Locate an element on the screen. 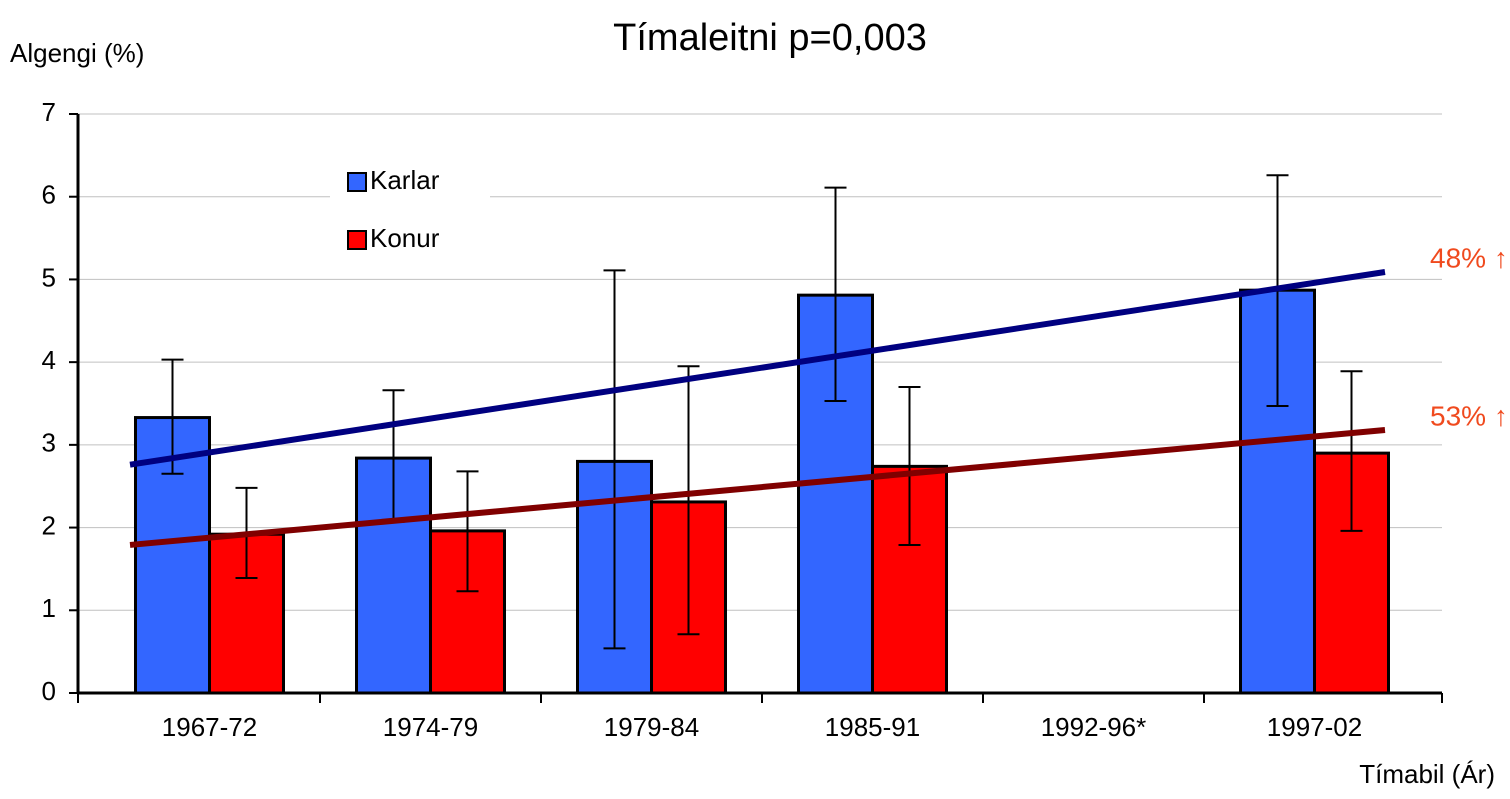 The height and width of the screenshot is (799, 1510). chart-title: Tímaleitni p=0,003 is located at coordinates (770, 38).